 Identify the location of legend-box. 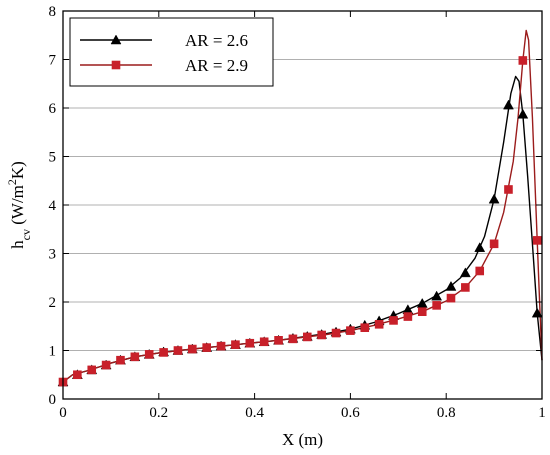
(171, 52).